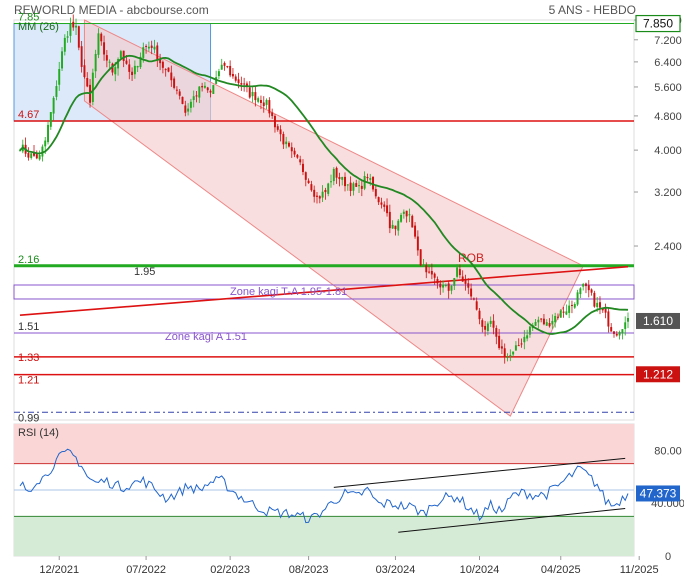 The image size is (684, 580). What do you see at coordinates (28, 115) in the screenshot?
I see `level-label-4-67: 4.67` at bounding box center [28, 115].